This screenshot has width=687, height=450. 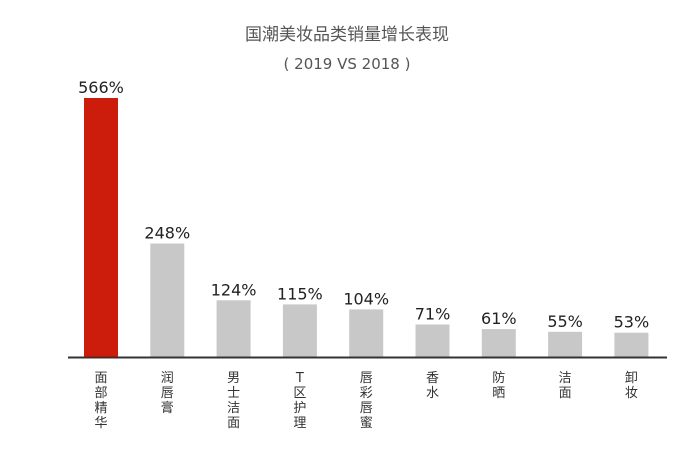 What do you see at coordinates (432, 386) in the screenshot?
I see `category-label-5: 香水` at bounding box center [432, 386].